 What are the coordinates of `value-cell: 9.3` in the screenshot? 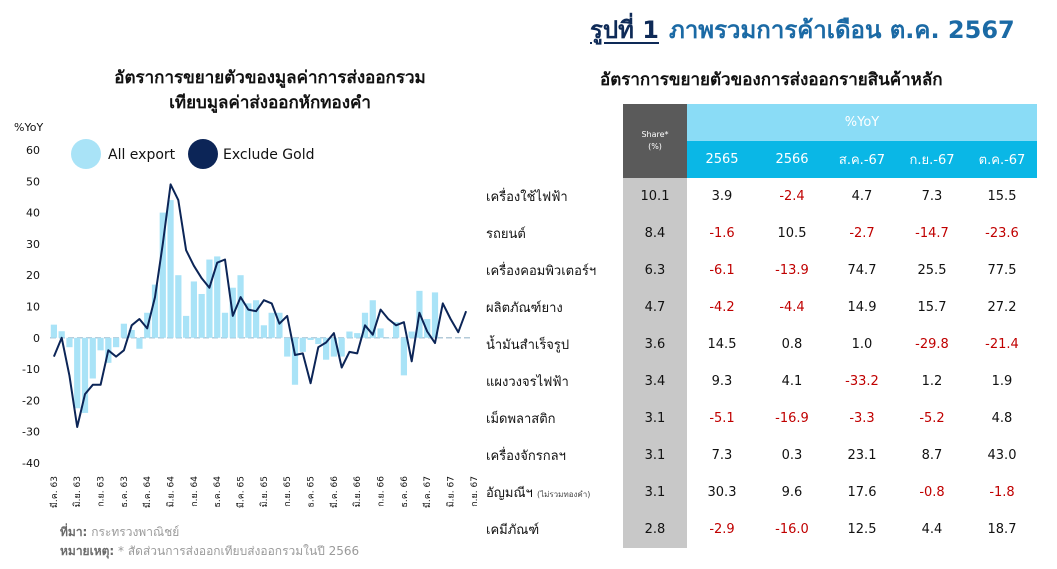 It's located at (722, 381).